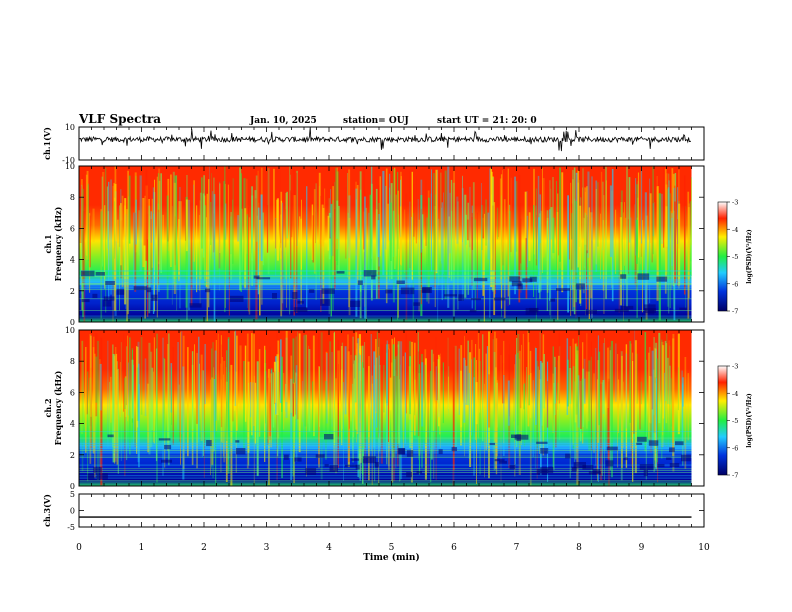 The width and height of the screenshot is (792, 612). What do you see at coordinates (749, 256) in the screenshot?
I see `colorbar-label: log(PSD)(V²/Hz)` at bounding box center [749, 256].